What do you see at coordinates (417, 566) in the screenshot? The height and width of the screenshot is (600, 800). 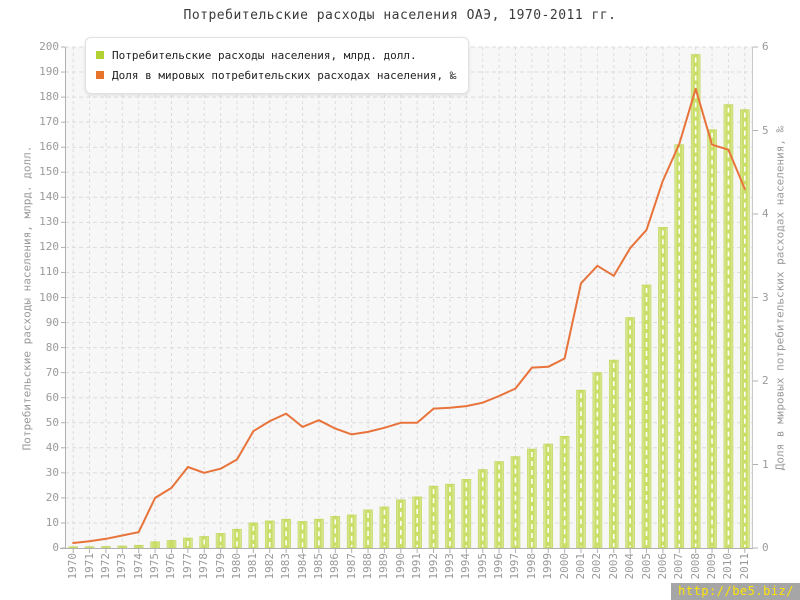 I see `x-axis-label: 1991` at bounding box center [417, 566].